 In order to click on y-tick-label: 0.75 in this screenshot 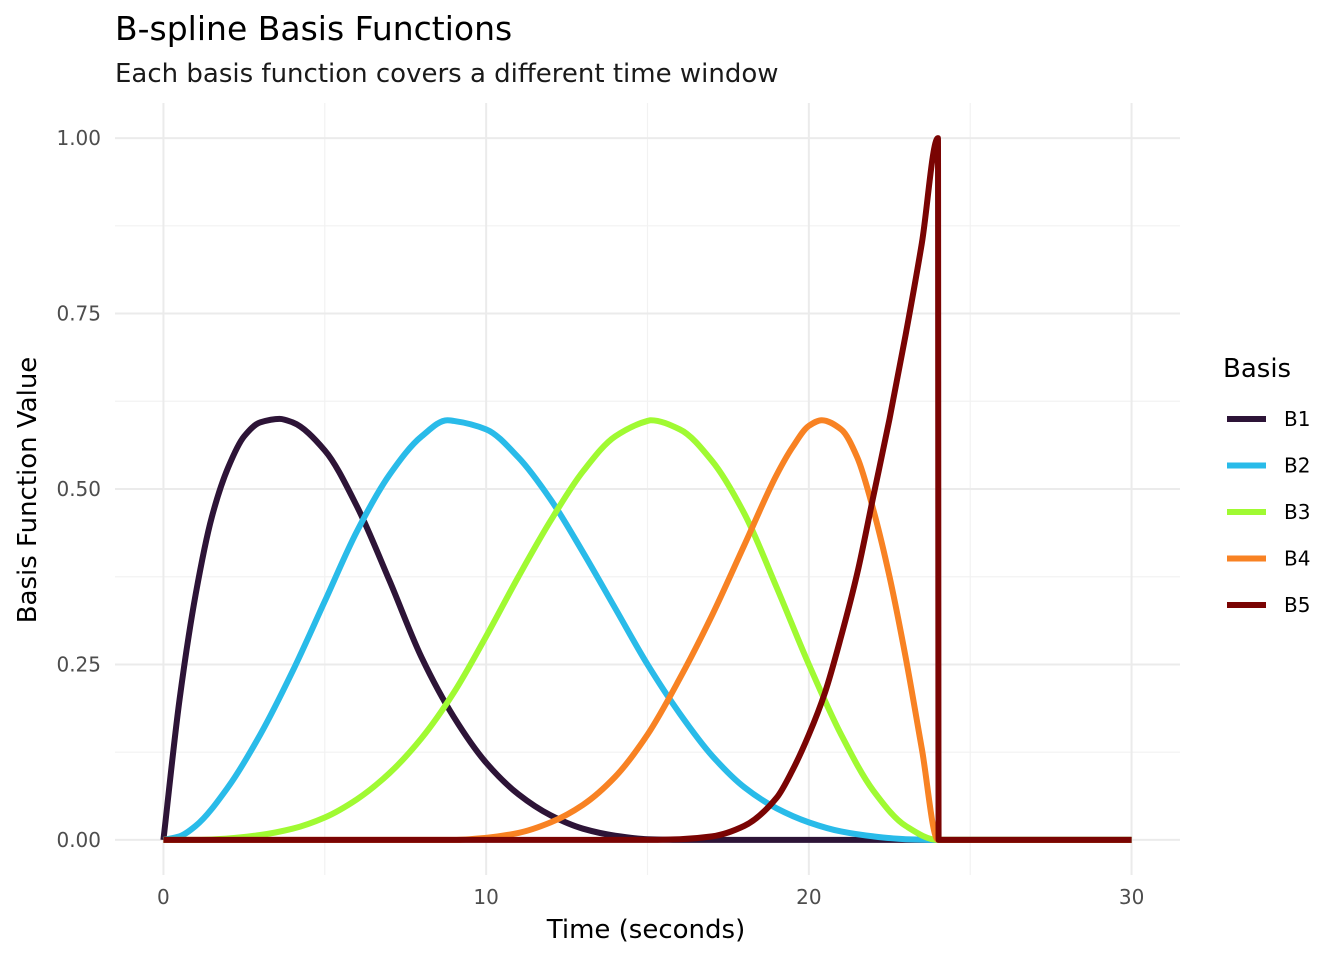, I will do `click(78, 314)`.